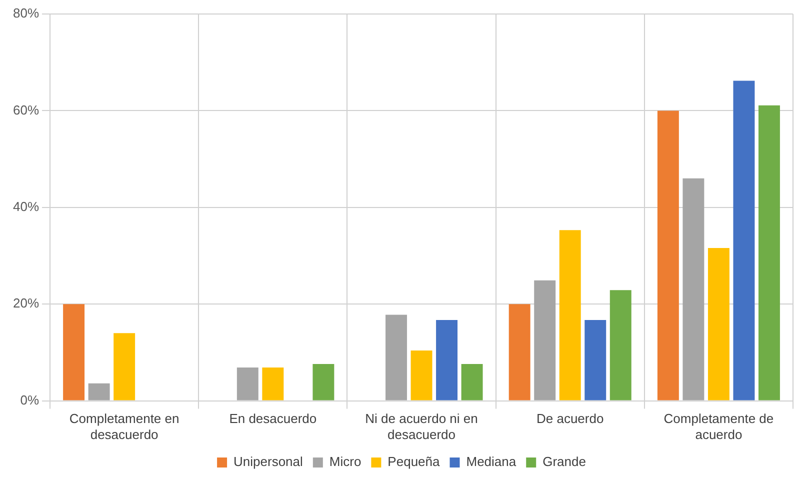 This screenshot has height=485, width=807. I want to click on y-tick-label: 60%, so click(26, 110).